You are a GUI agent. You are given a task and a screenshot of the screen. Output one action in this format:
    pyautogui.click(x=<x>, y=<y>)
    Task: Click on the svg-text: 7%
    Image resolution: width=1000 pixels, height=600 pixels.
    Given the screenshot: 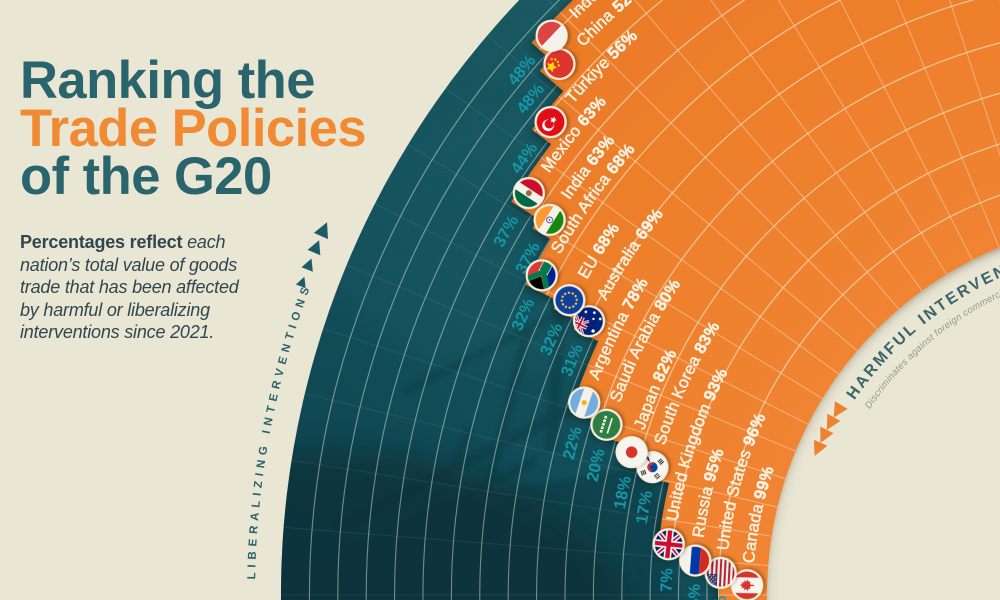 What is the action you would take?
    pyautogui.click(x=667, y=579)
    